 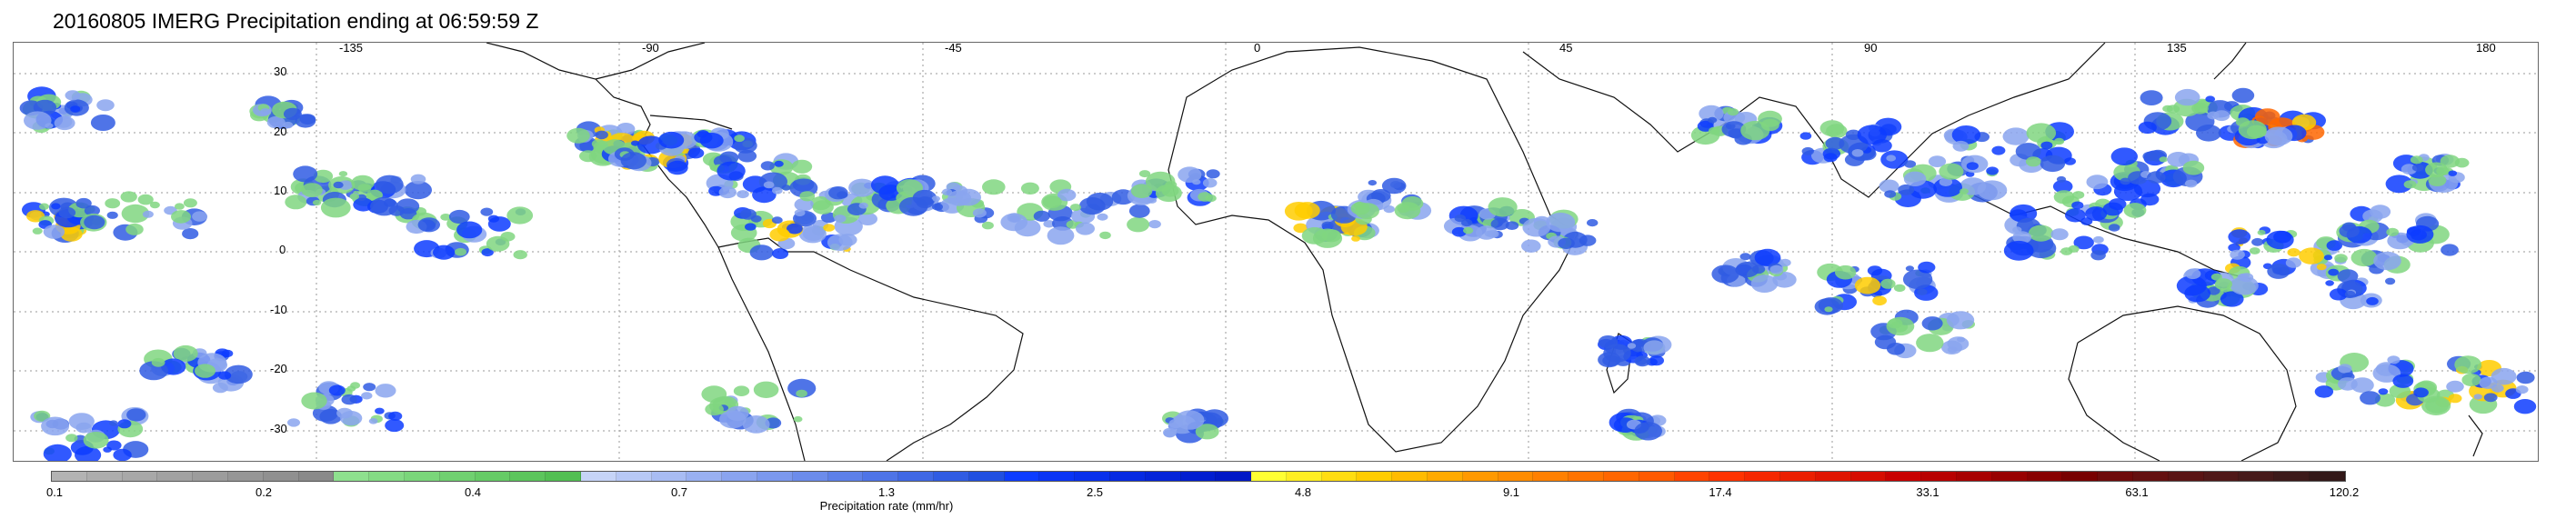 I want to click on precipitation-colorbar, so click(x=1199, y=476).